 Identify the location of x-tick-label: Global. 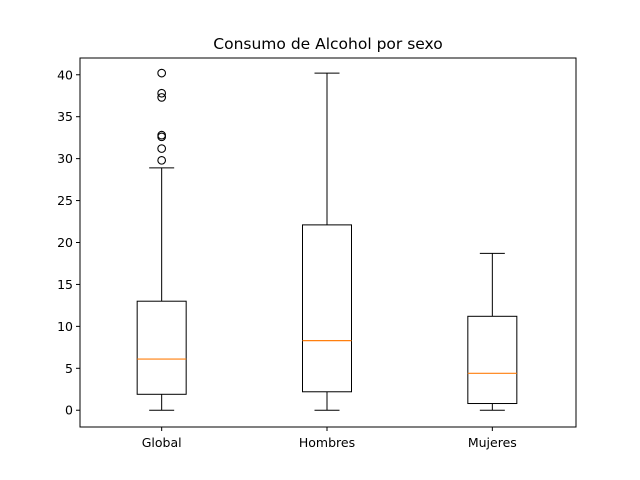
(162, 442).